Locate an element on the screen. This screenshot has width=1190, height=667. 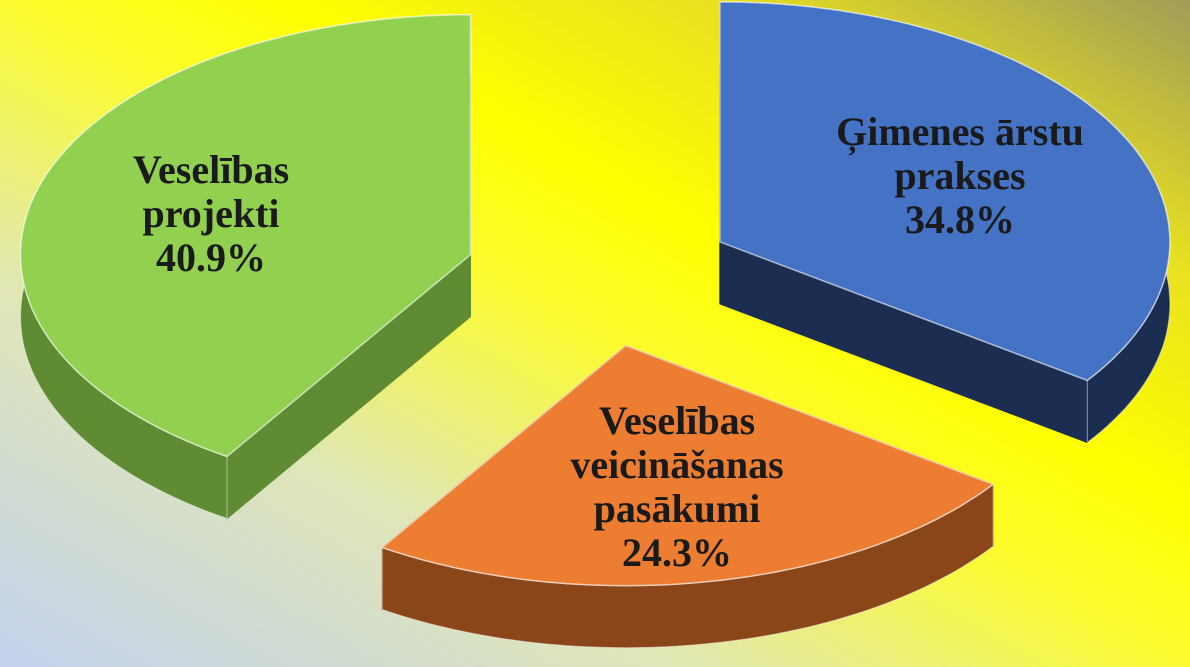
data-label: Veselības projekti 40.9% is located at coordinates (211, 214).